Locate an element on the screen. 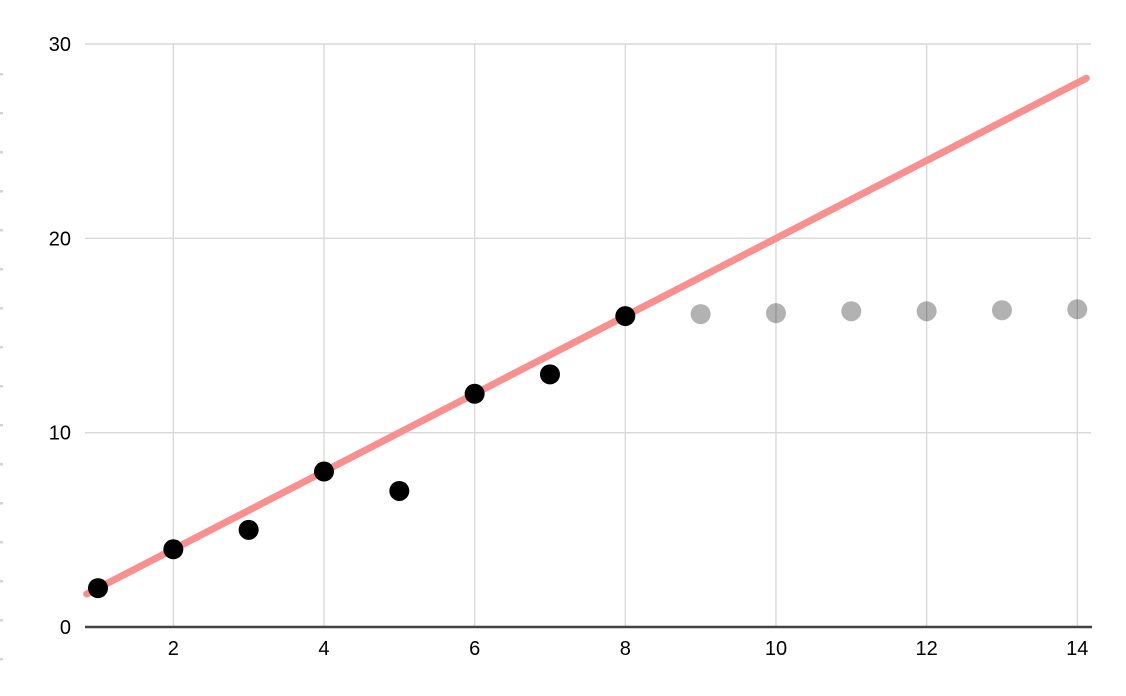 The width and height of the screenshot is (1126, 696). black-point-x6 is located at coordinates (474, 393).